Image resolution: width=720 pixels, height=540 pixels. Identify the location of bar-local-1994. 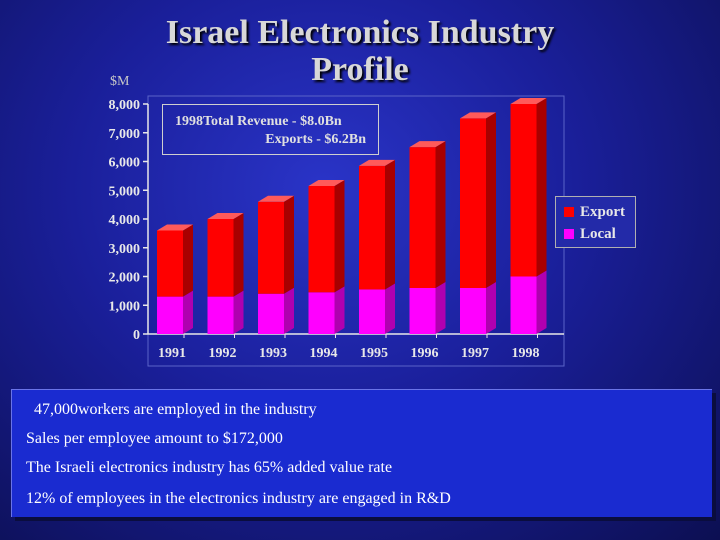
(326, 310).